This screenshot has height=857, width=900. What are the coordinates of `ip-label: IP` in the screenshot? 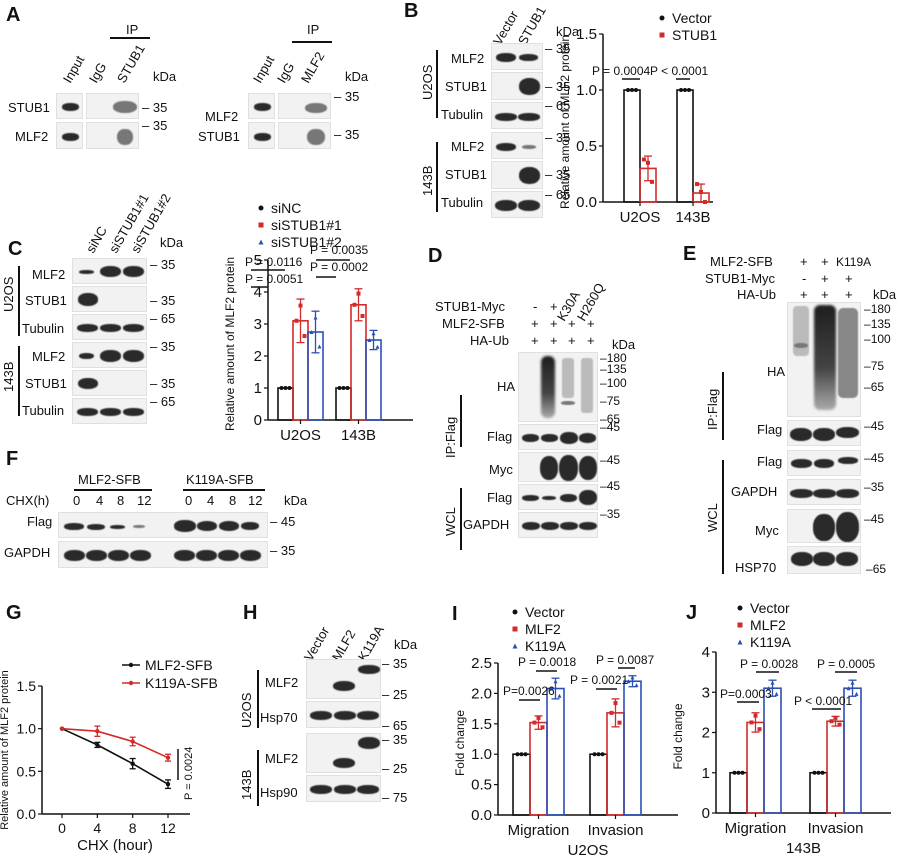 It's located at (313, 29).